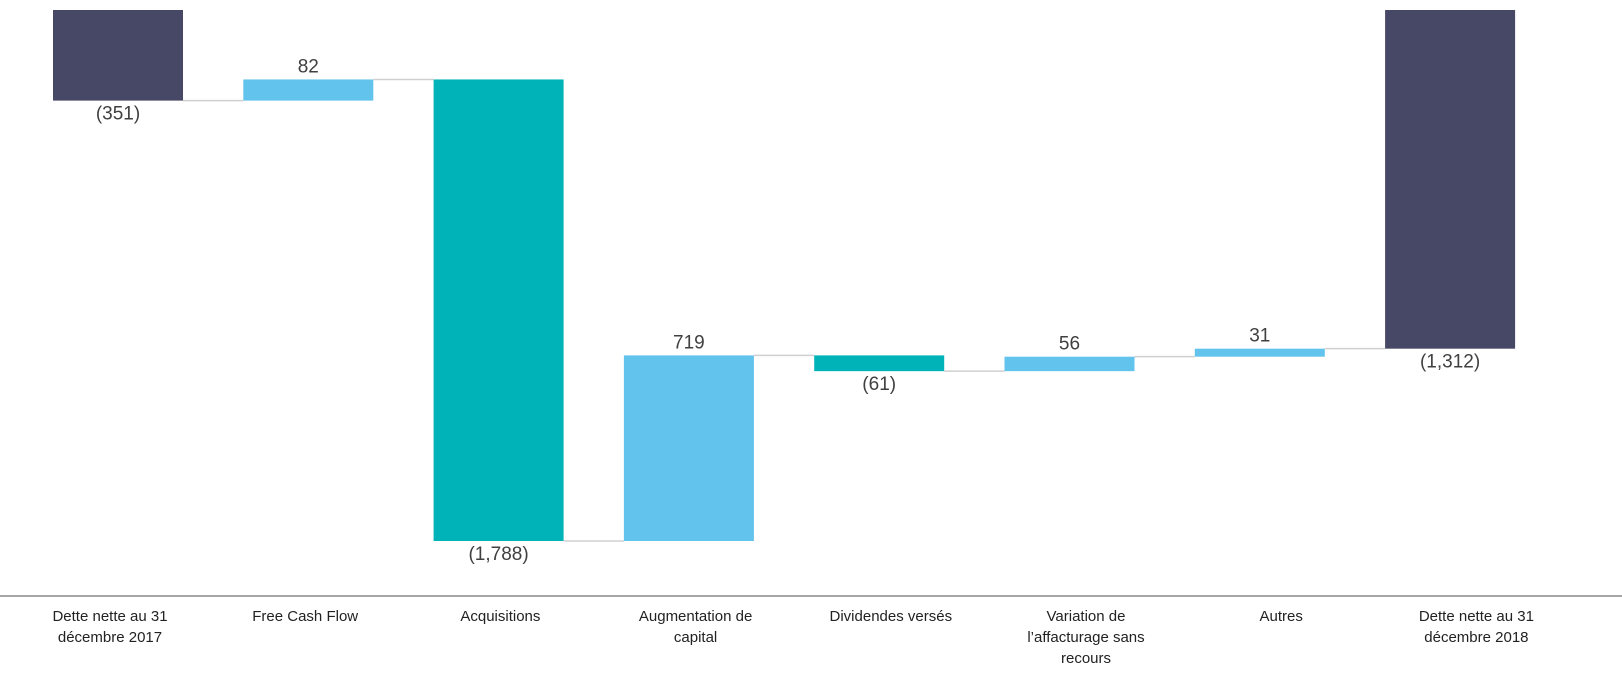 The image size is (1622, 691). I want to click on value-label: (1,788), so click(498, 554).